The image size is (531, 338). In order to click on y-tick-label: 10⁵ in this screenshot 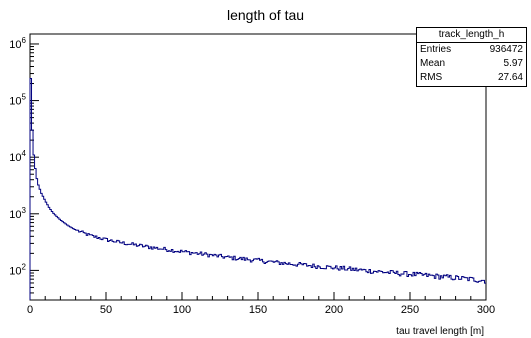, I will do `click(17, 100)`.